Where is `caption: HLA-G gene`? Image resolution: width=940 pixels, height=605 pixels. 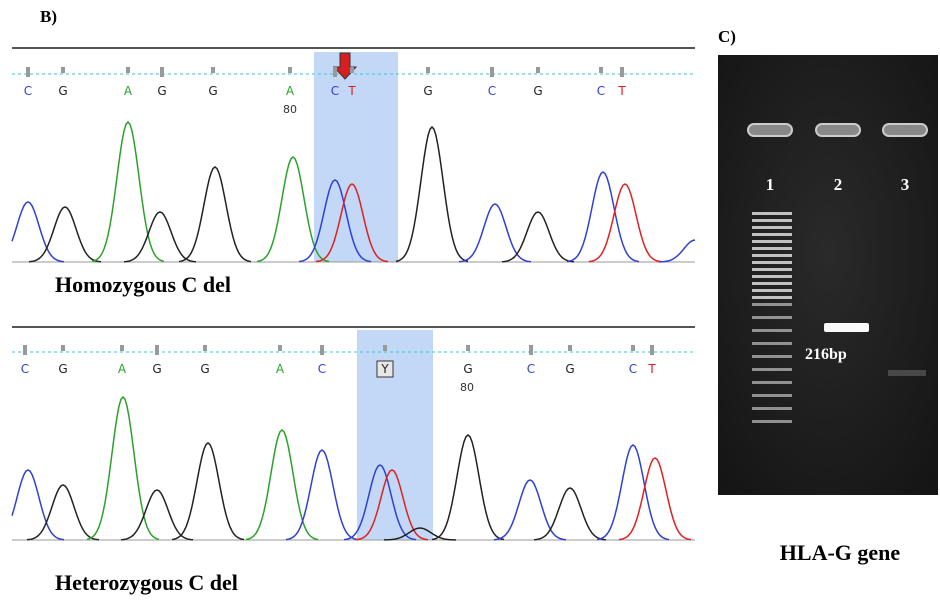 caption: HLA-G gene is located at coordinates (840, 552).